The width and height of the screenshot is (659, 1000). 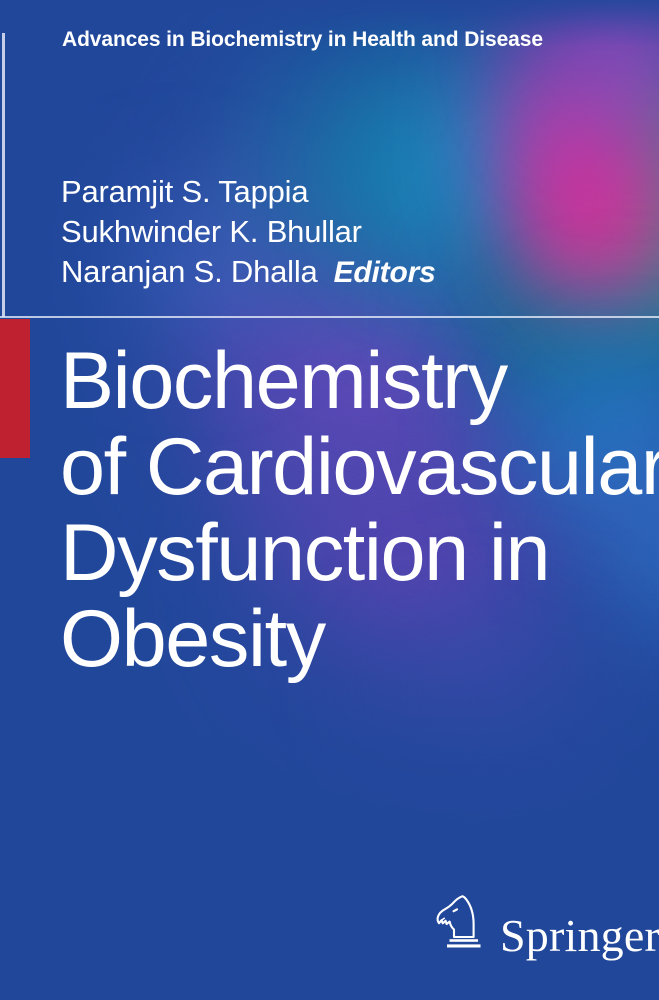 I want to click on editor-name-3: Naranjan S. Dhalla Editors, so click(x=248, y=272).